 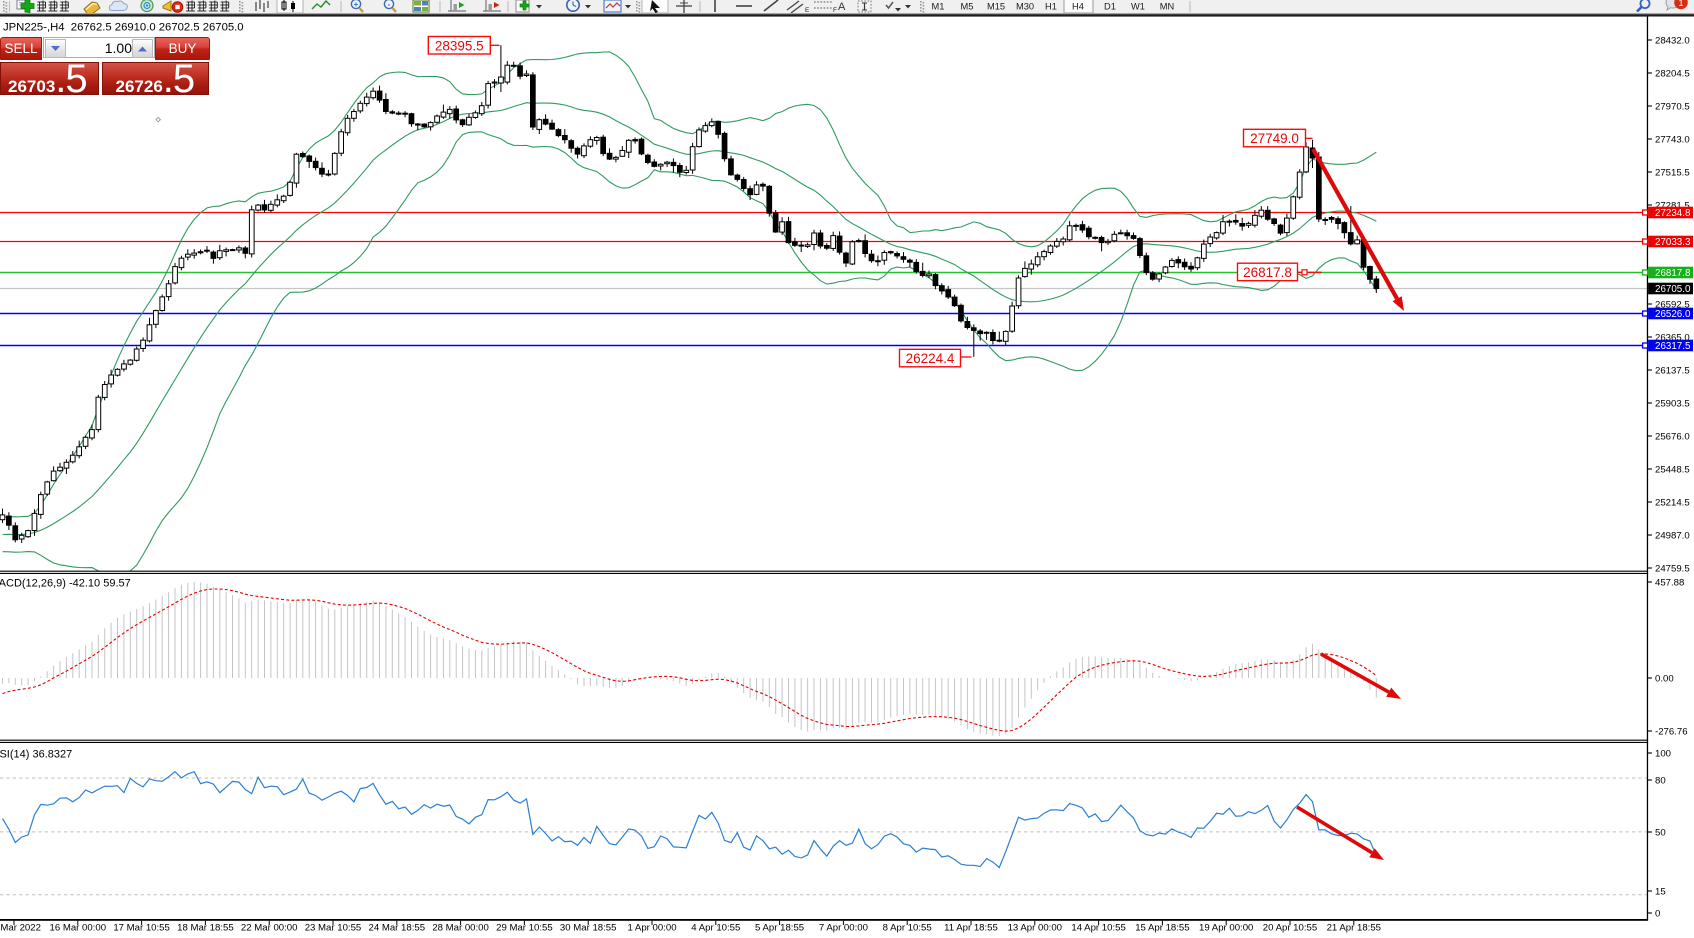 I want to click on svg-text: MACD(12,26,9) -42.10 59.57, so click(x=65, y=584).